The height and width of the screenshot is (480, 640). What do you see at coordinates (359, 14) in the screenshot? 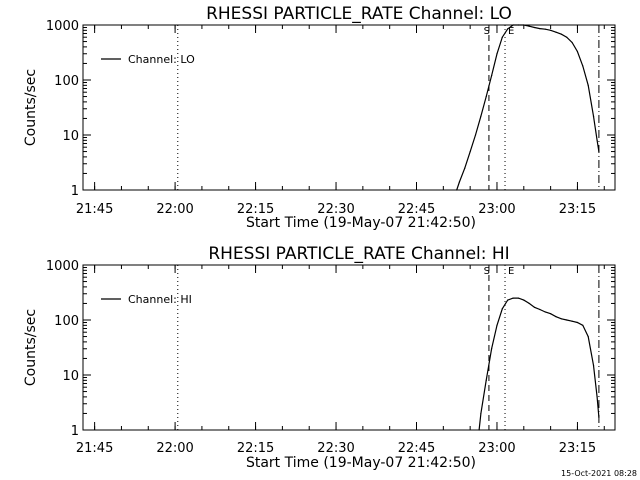
I see `chart-title: RHESSI PARTICLE_RATE Channel: LO` at bounding box center [359, 14].